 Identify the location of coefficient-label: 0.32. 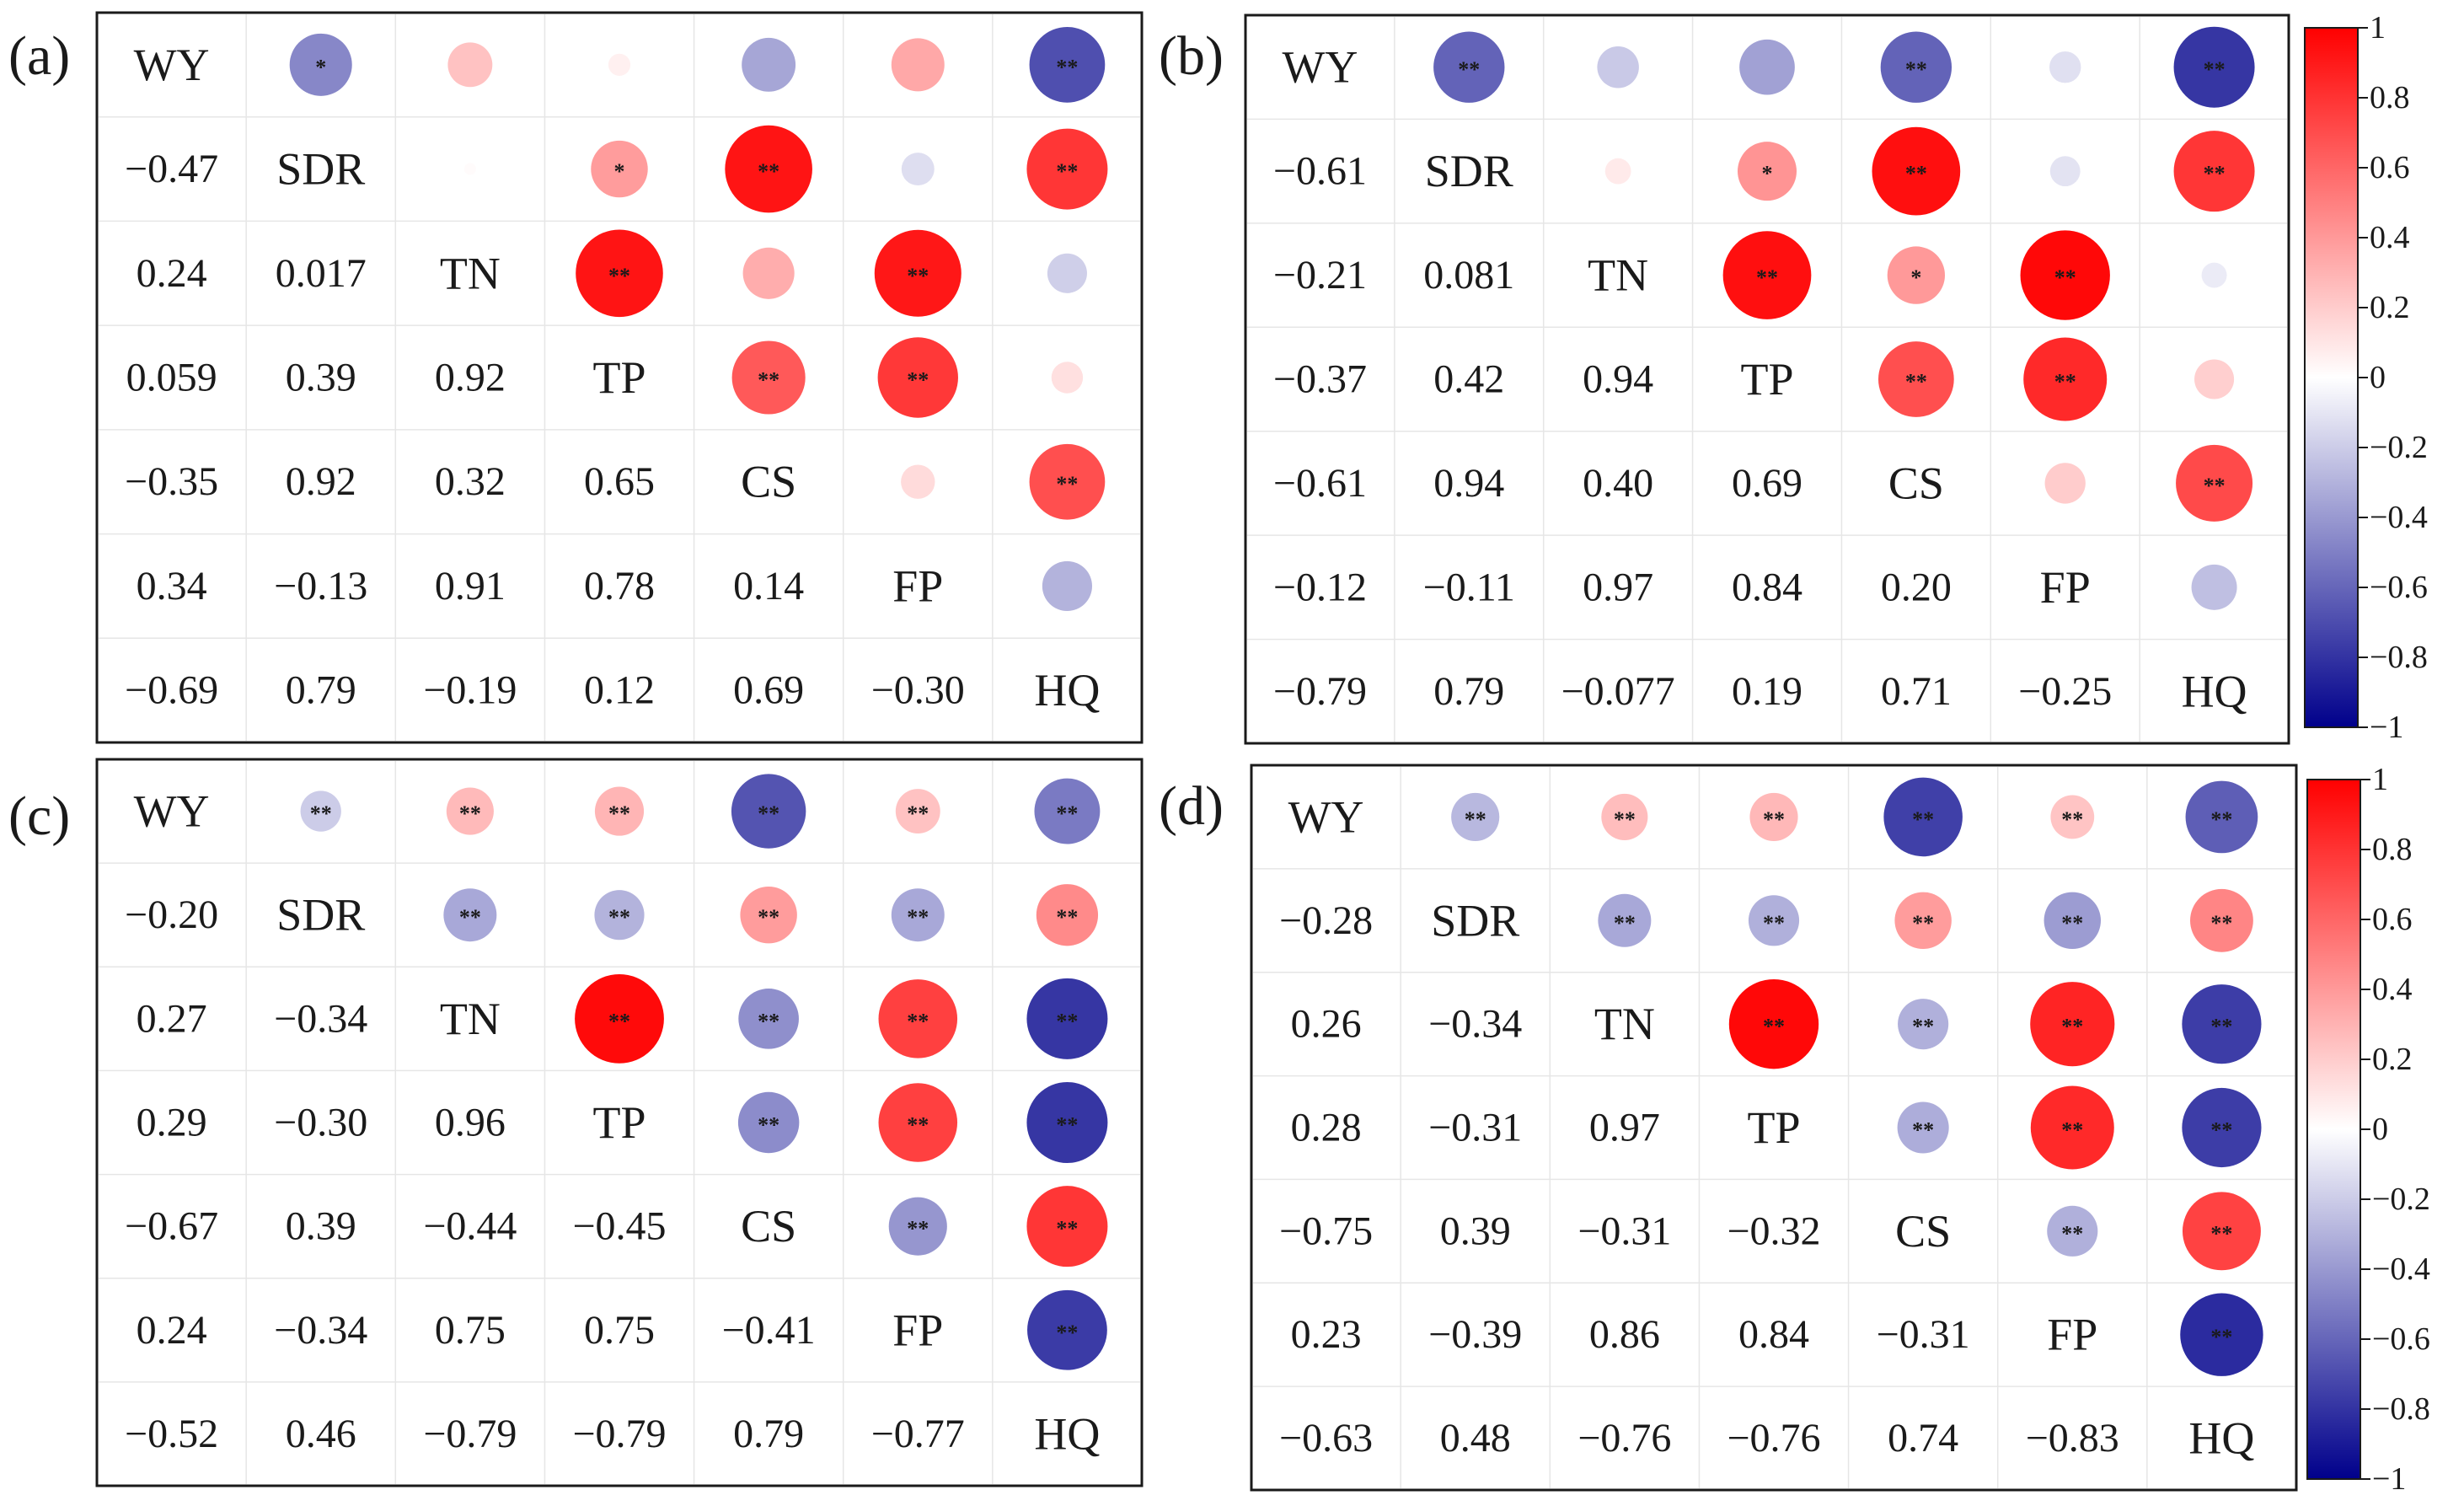
(471, 481).